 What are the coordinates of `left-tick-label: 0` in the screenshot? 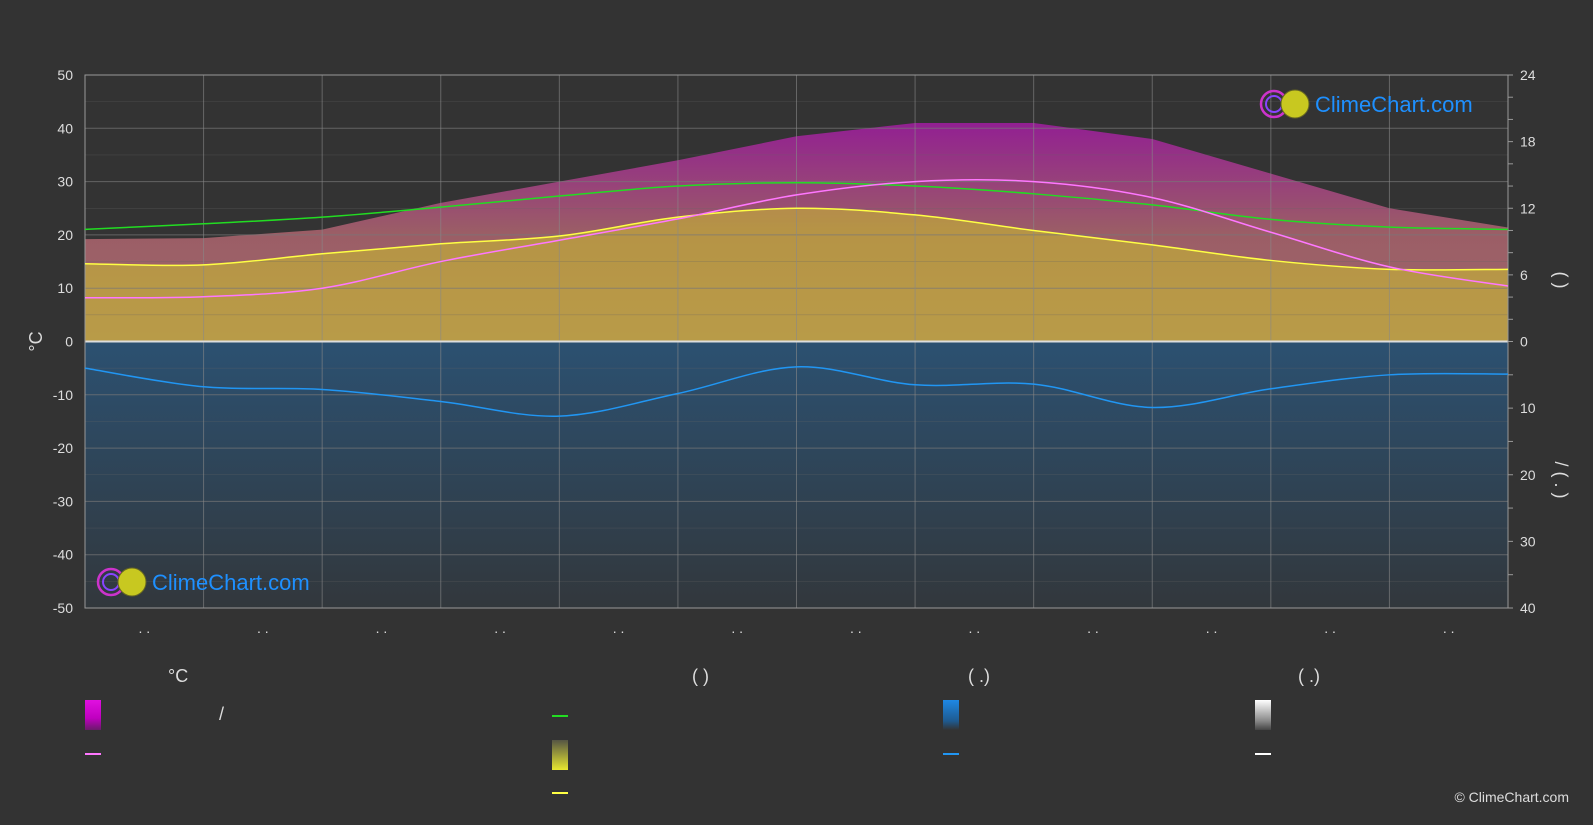 It's located at (69, 342).